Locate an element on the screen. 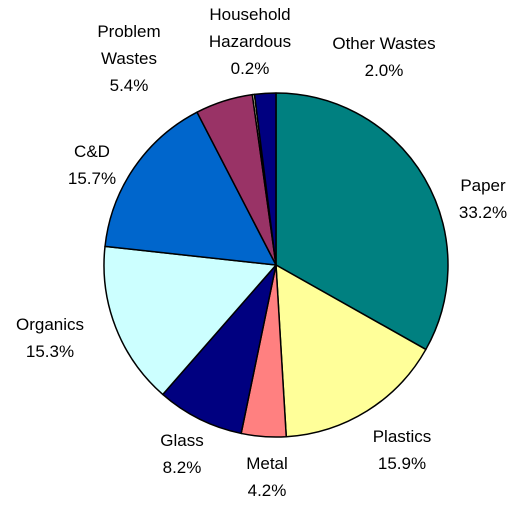  slice-label-text: Other Wastes is located at coordinates (383, 43).